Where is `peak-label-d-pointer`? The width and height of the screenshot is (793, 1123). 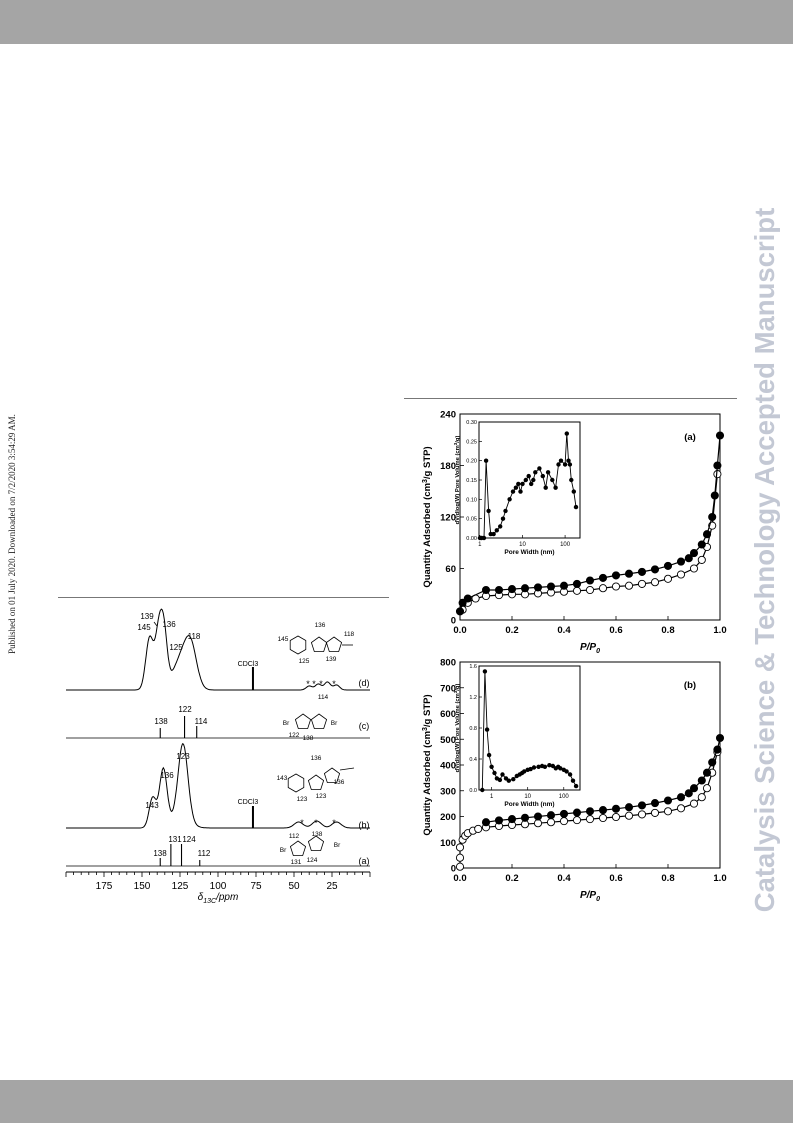 peak-label-d-pointer is located at coordinates (155, 624).